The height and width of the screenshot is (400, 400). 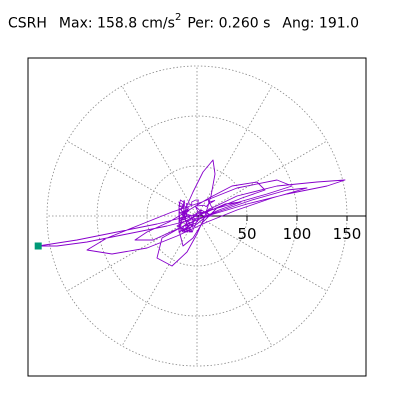 I want to click on radial-axis: 50 100 150, so click(x=281, y=229).